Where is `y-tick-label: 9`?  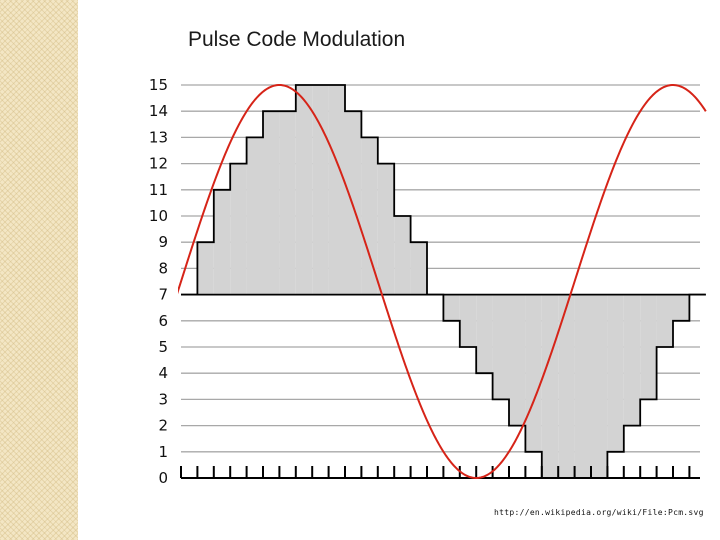
y-tick-label: 9 is located at coordinates (163, 242).